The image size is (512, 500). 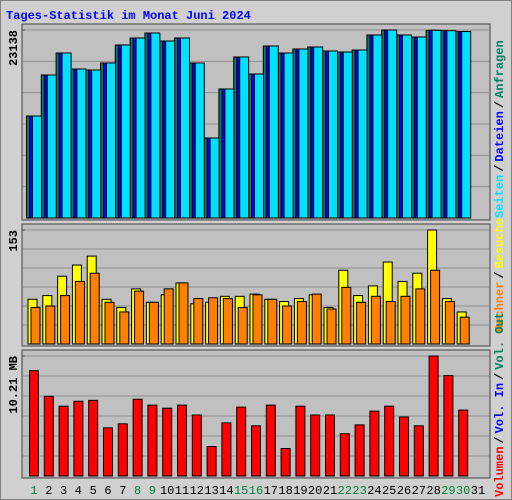 I want to click on x-tick-label: 6, so click(x=107, y=491).